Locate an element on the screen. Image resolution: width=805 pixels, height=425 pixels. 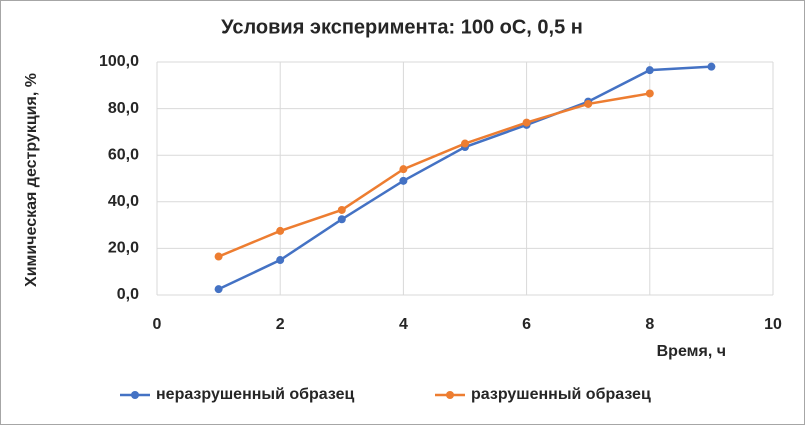
y-tick-label: 100,0 is located at coordinates (119, 61).